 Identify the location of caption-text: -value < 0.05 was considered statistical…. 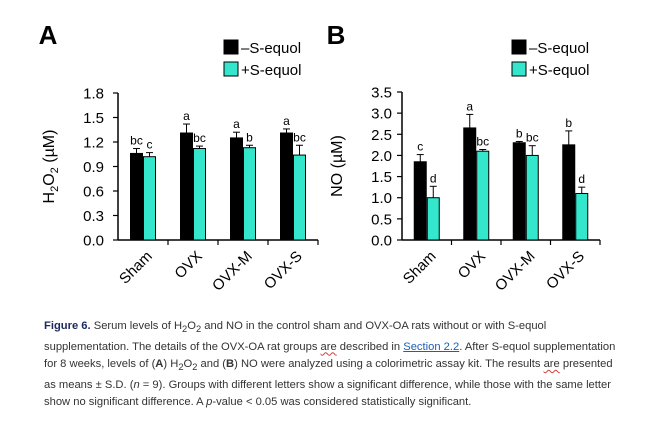
(342, 402).